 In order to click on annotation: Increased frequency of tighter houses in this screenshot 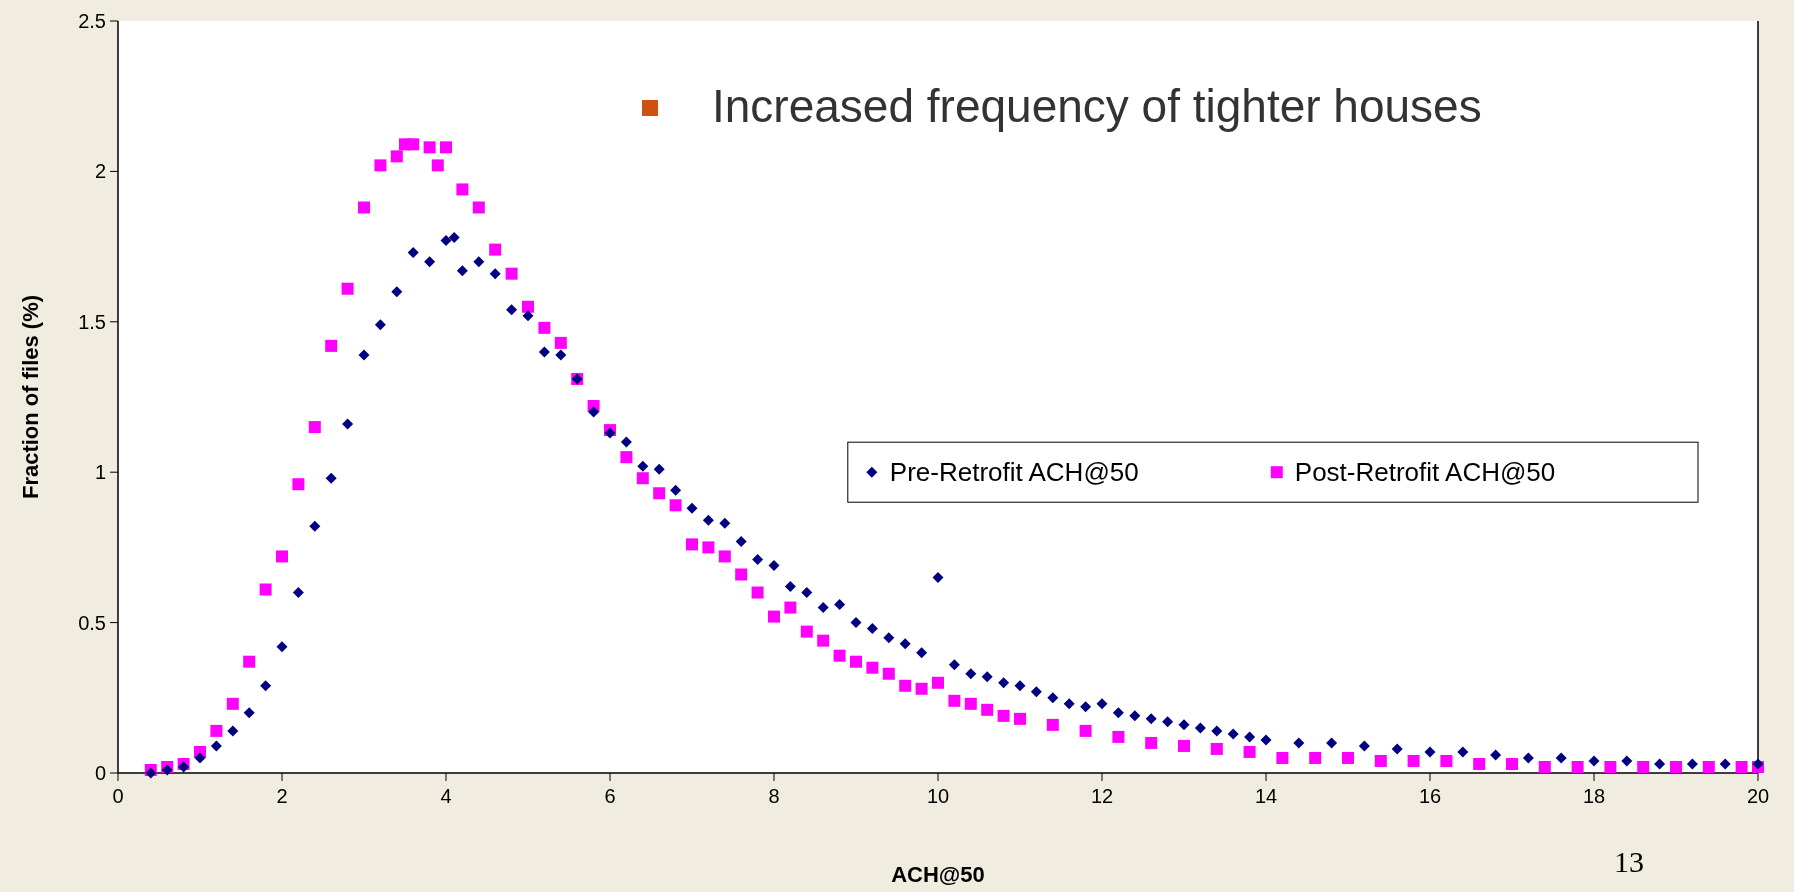, I will do `click(1097, 106)`.